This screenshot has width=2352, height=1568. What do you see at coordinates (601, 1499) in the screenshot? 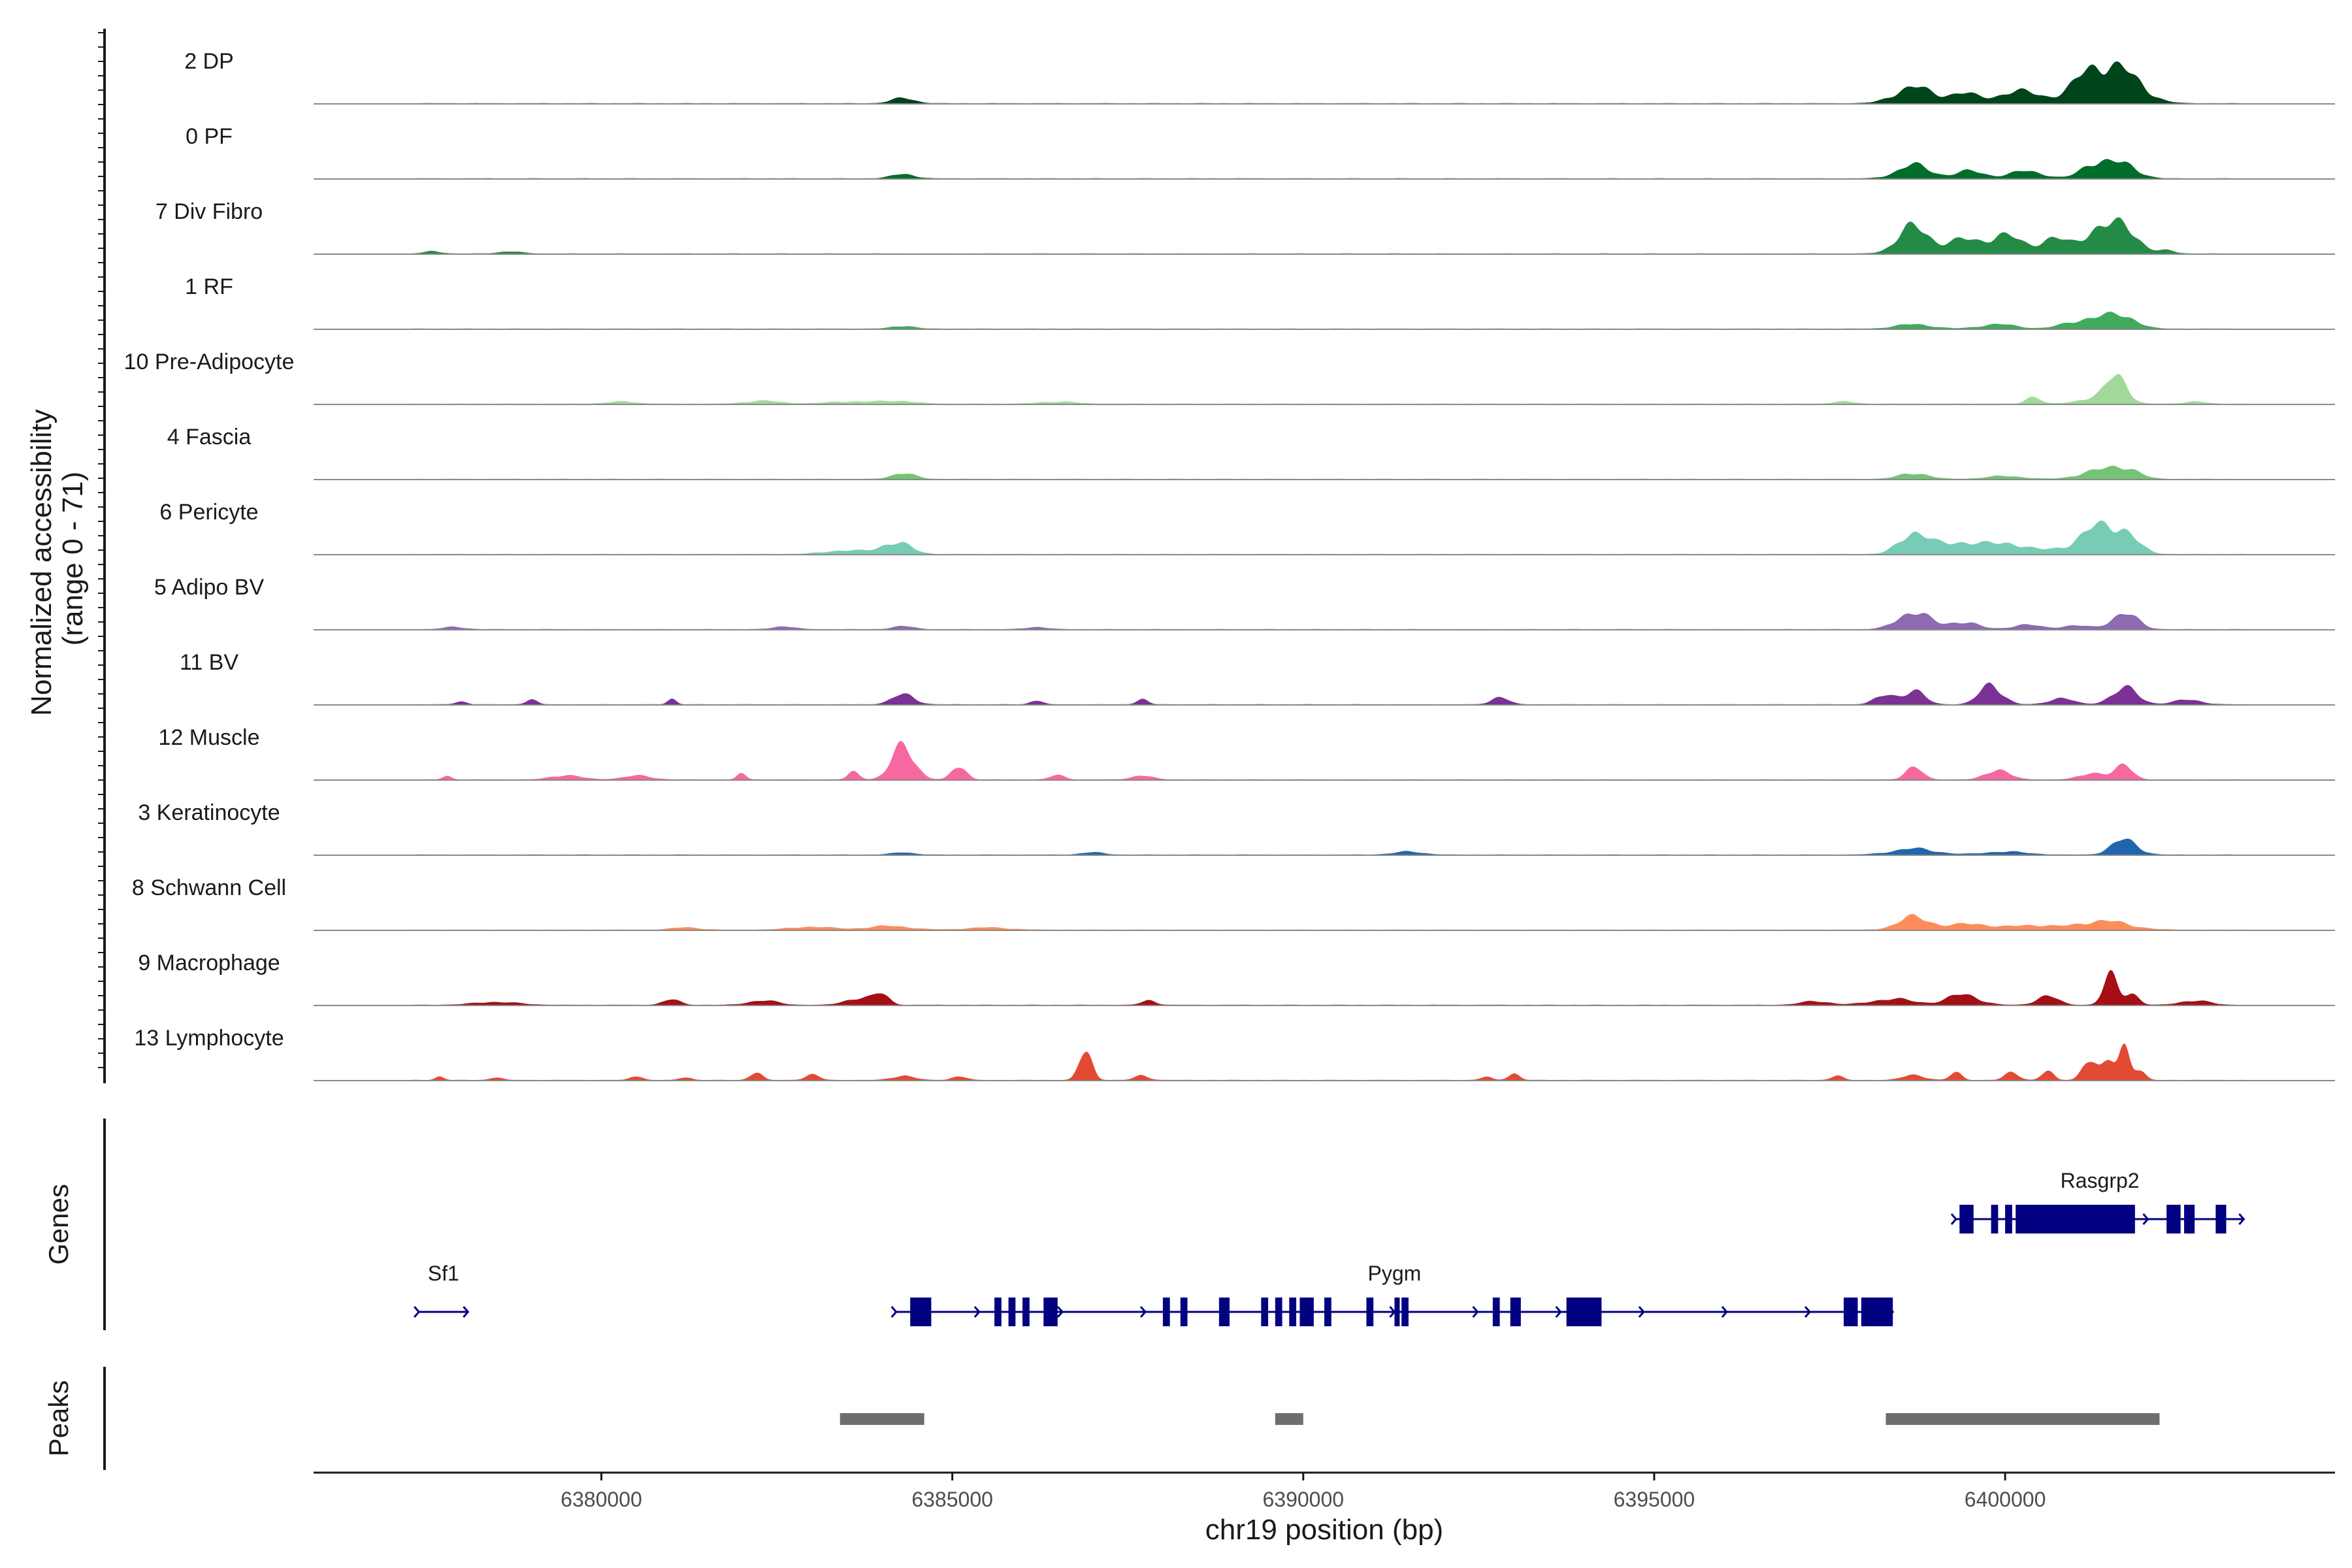
I see `x-tick-label: 6380000` at bounding box center [601, 1499].